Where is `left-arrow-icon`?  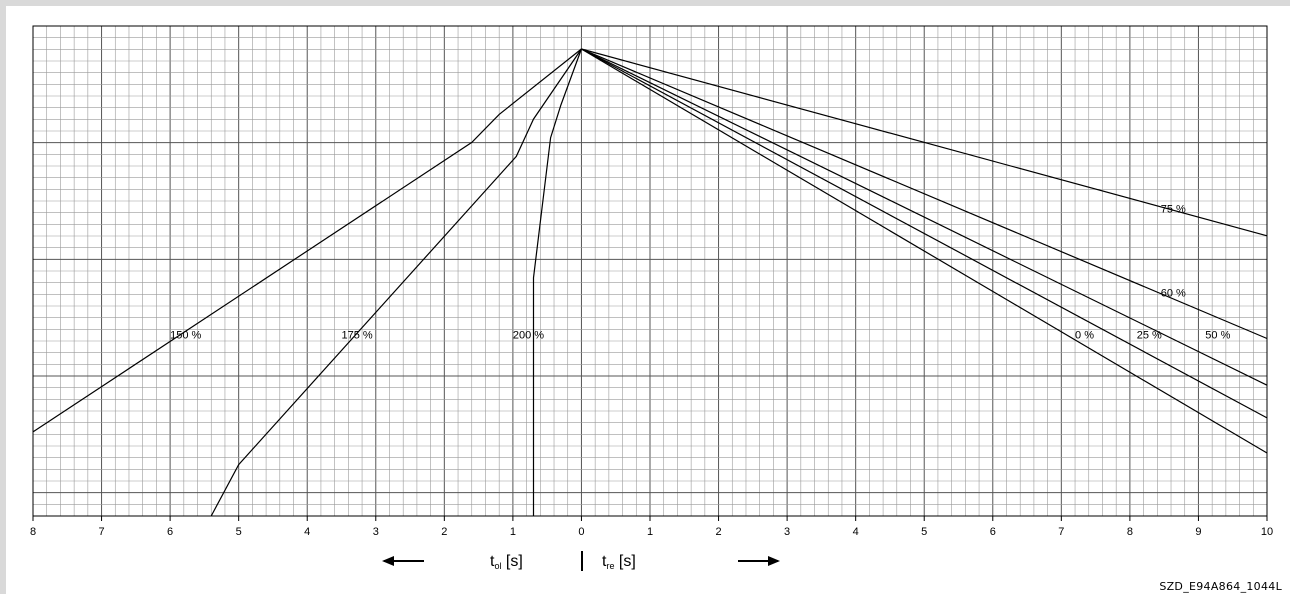
left-arrow-icon is located at coordinates (388, 561).